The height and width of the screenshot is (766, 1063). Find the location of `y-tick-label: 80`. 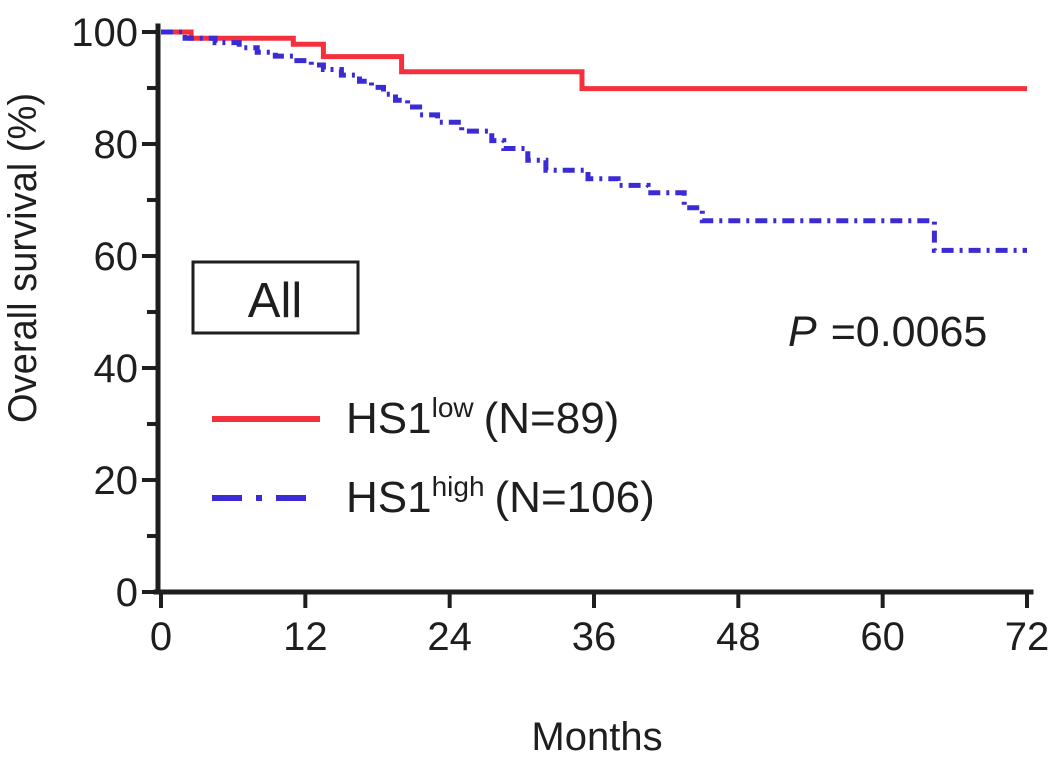

y-tick-label: 80 is located at coordinates (116, 145).